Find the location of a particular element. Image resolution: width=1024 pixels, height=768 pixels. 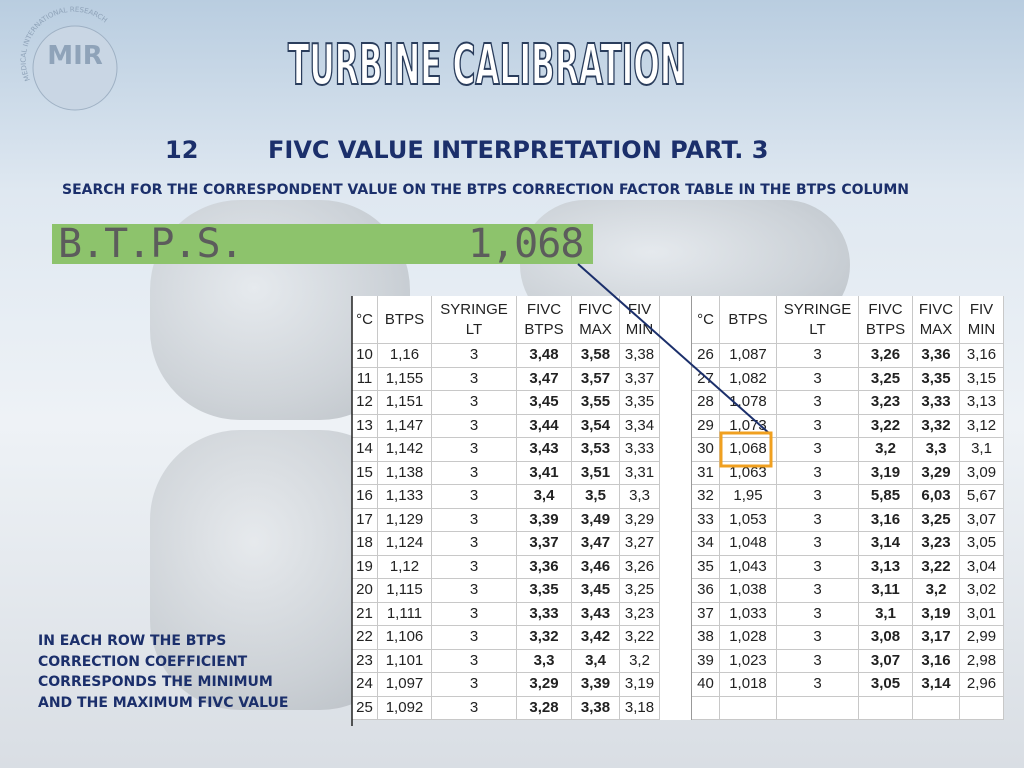

table-cell: 1,124 is located at coordinates (405, 544).